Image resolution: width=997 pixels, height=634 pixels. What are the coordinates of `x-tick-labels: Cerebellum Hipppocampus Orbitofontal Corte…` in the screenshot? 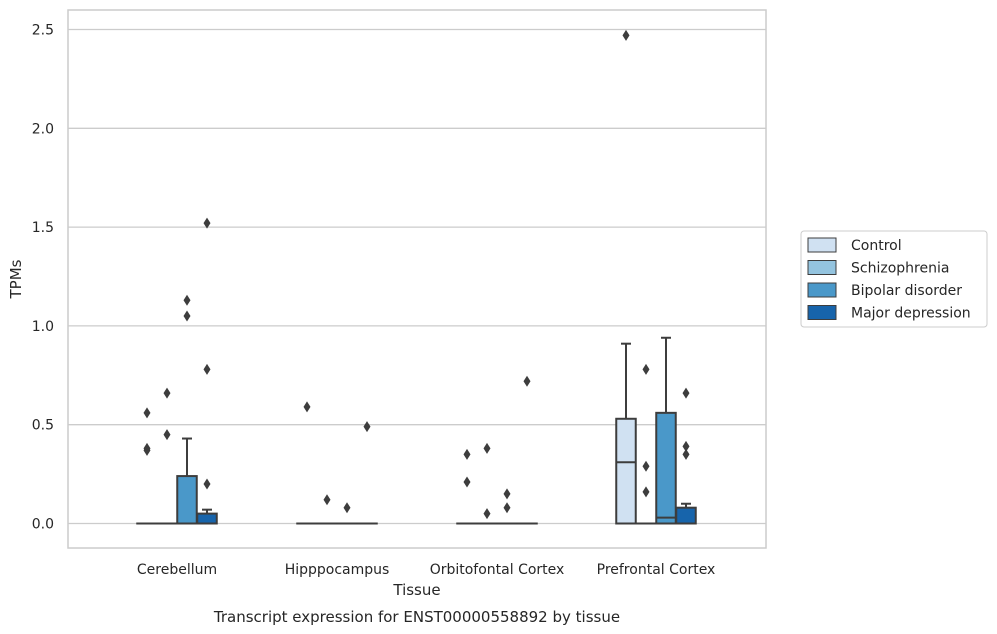 It's located at (426, 570).